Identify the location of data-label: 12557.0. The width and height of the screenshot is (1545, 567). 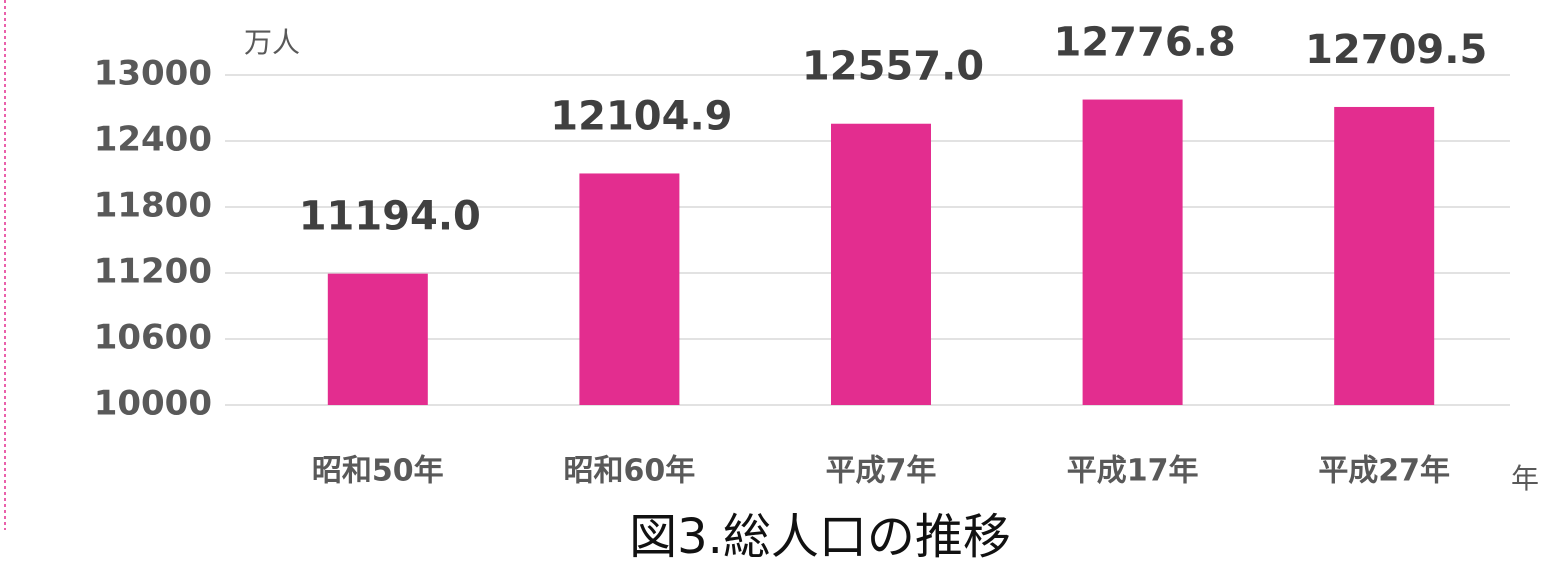
(893, 67).